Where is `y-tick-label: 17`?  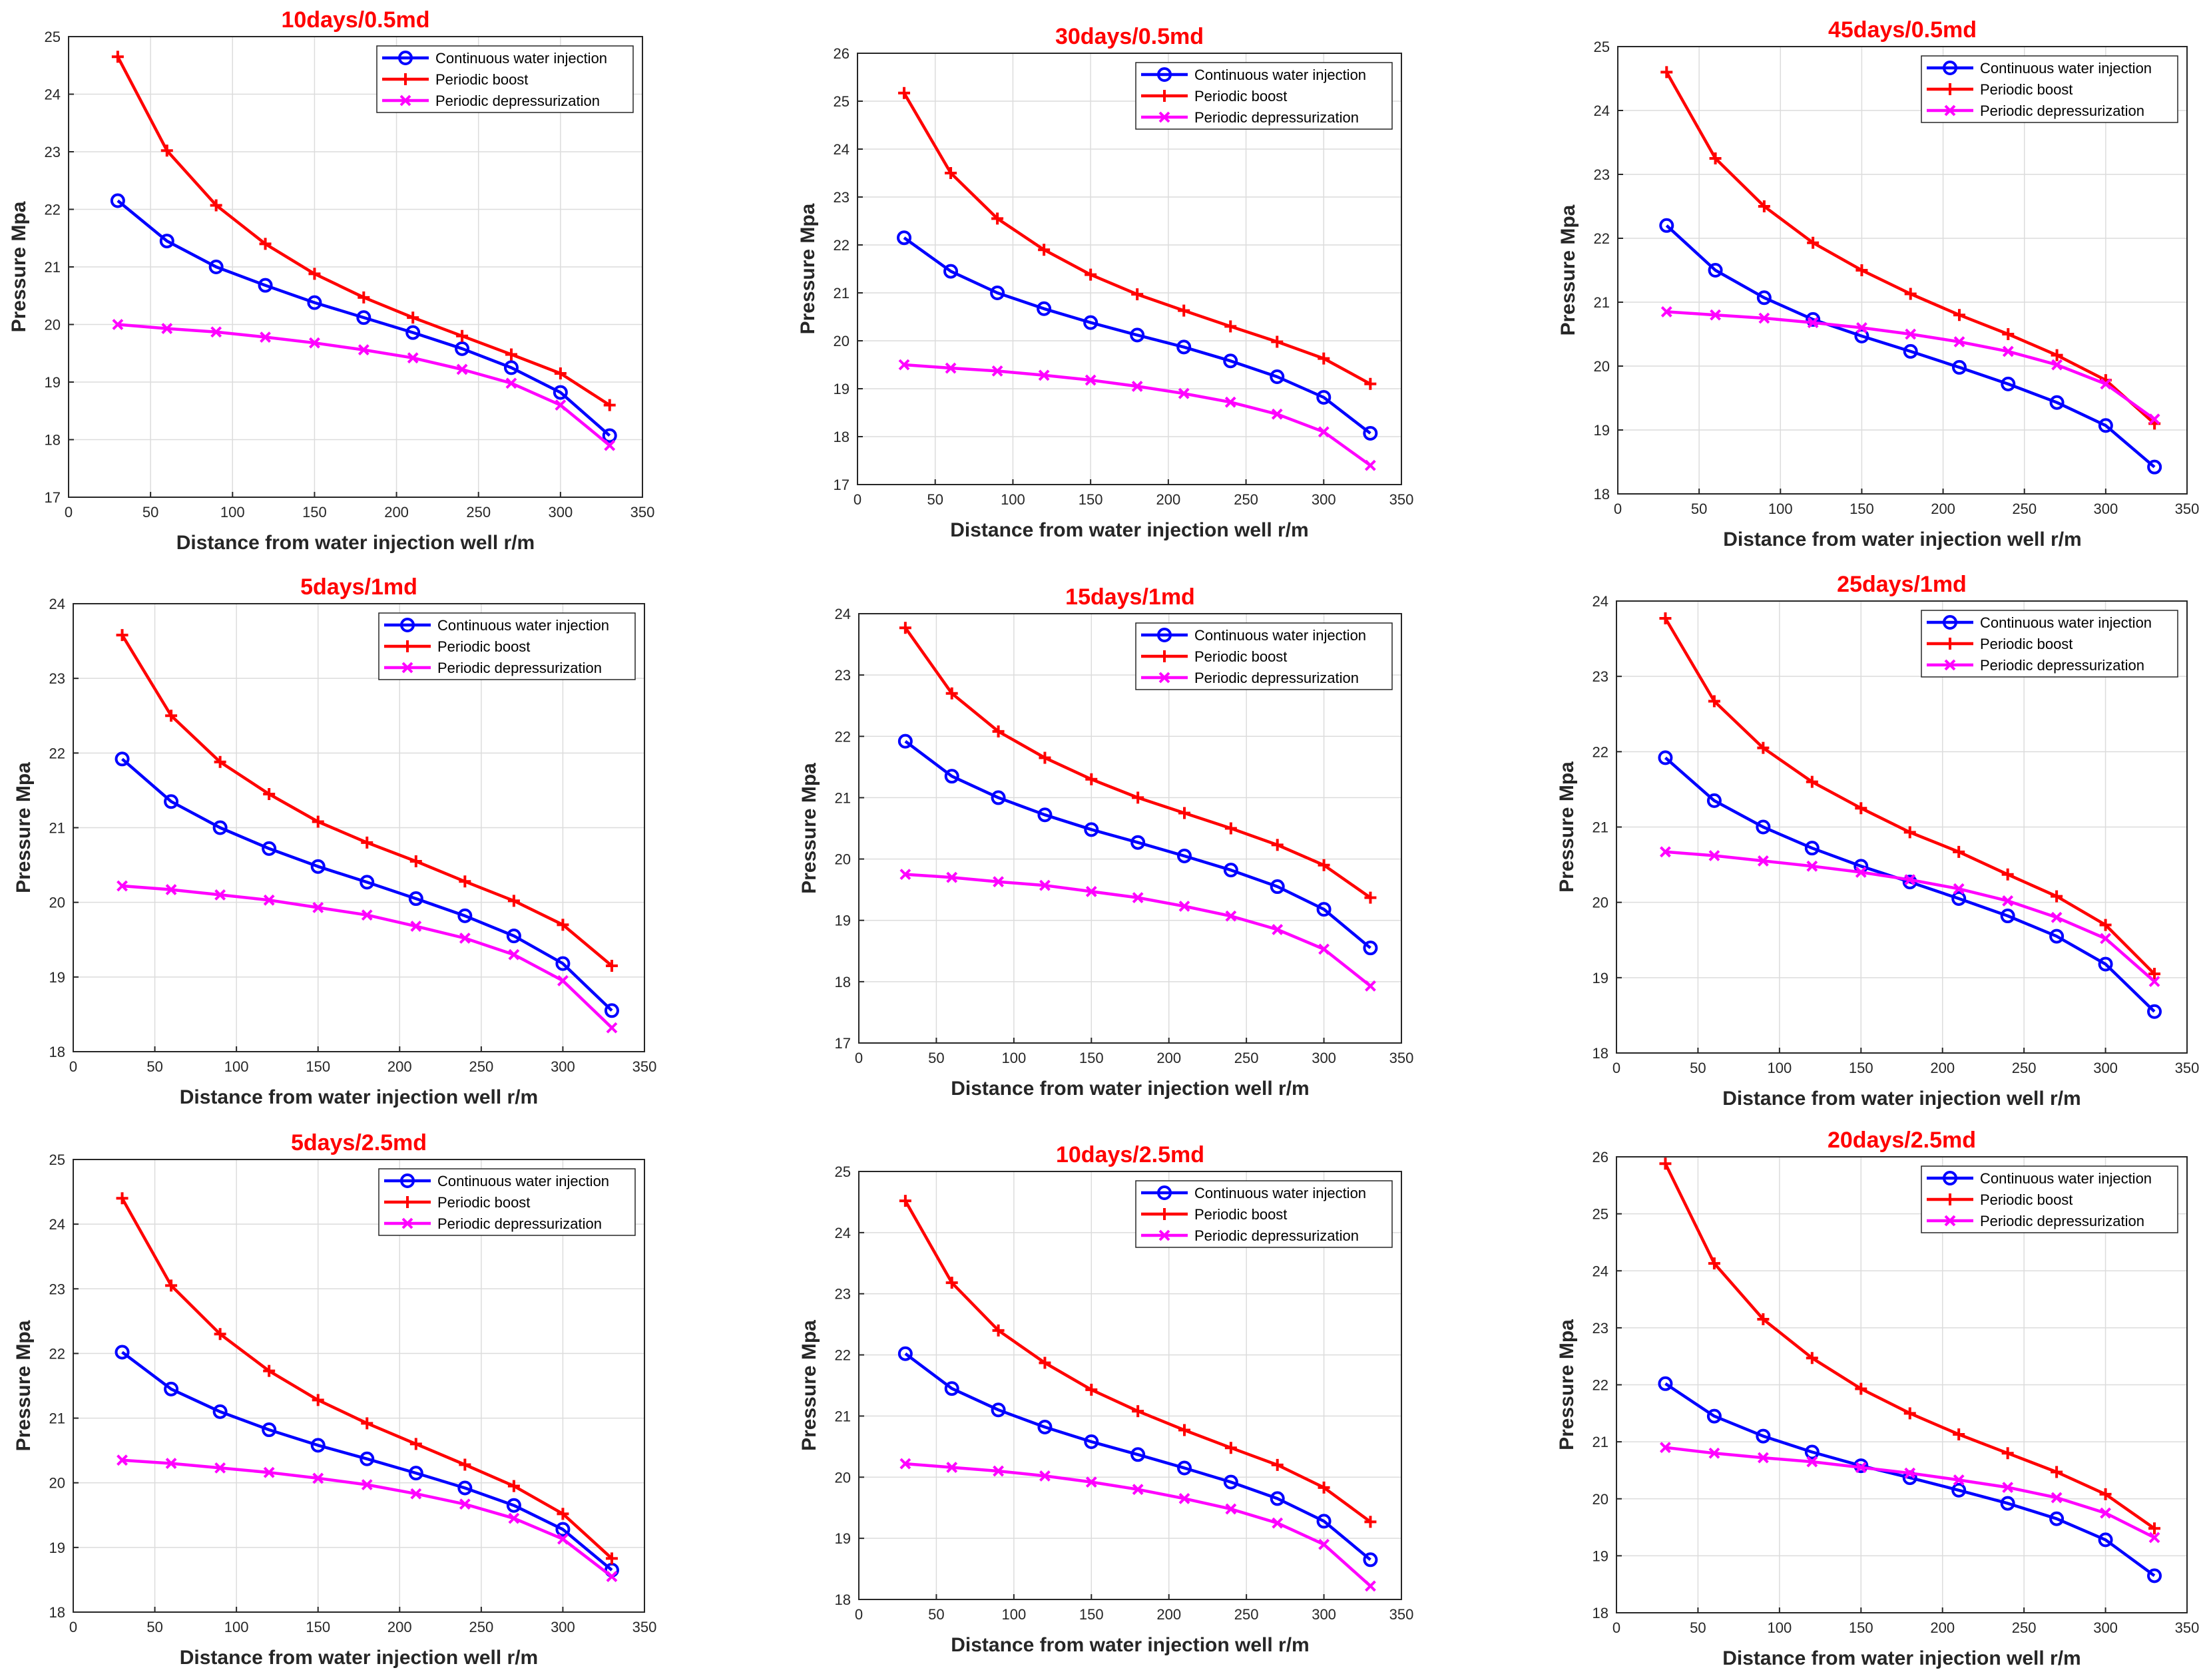 y-tick-label: 17 is located at coordinates (53, 497).